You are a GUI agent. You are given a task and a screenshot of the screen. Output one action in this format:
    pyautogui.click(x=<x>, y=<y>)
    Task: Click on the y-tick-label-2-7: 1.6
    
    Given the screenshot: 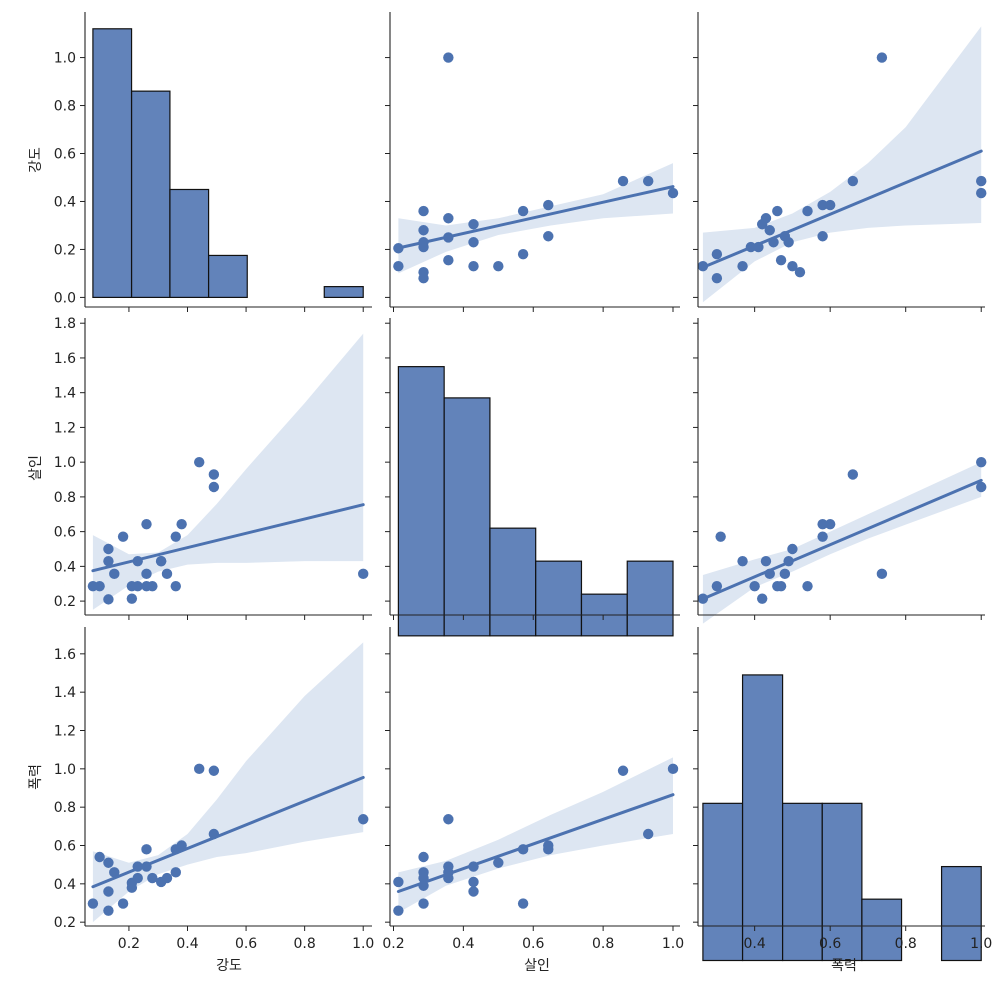 What is the action you would take?
    pyautogui.click(x=65, y=655)
    